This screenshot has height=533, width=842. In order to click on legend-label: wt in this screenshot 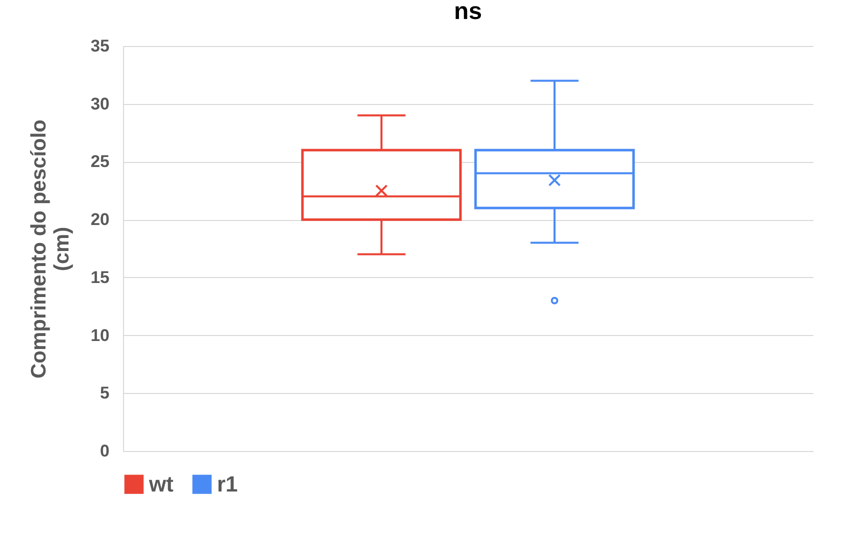, I will do `click(161, 483)`.